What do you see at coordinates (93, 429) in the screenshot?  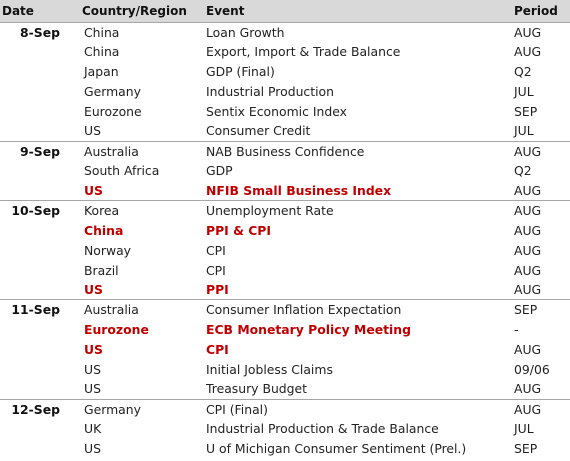 I see `cell-country: UK` at bounding box center [93, 429].